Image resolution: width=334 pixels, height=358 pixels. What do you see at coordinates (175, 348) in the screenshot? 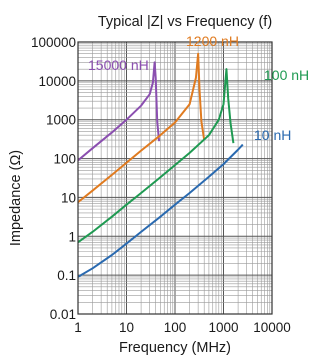
I see `x-axis-title: Frequency (MHz)` at bounding box center [175, 348].